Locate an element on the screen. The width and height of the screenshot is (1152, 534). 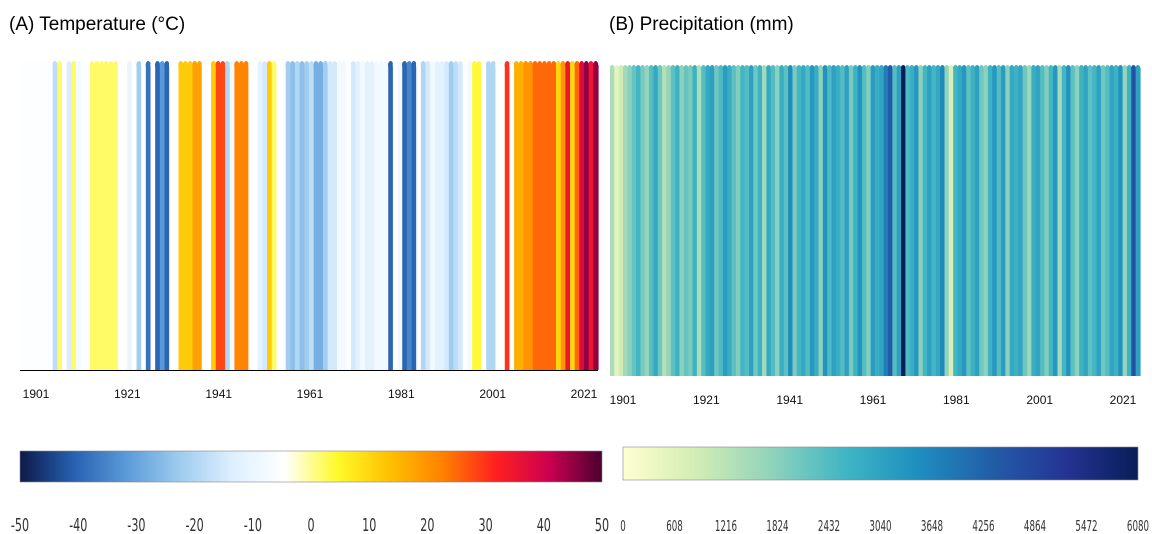
precipitation-colorbar-tick: 4864 is located at coordinates (1035, 526).